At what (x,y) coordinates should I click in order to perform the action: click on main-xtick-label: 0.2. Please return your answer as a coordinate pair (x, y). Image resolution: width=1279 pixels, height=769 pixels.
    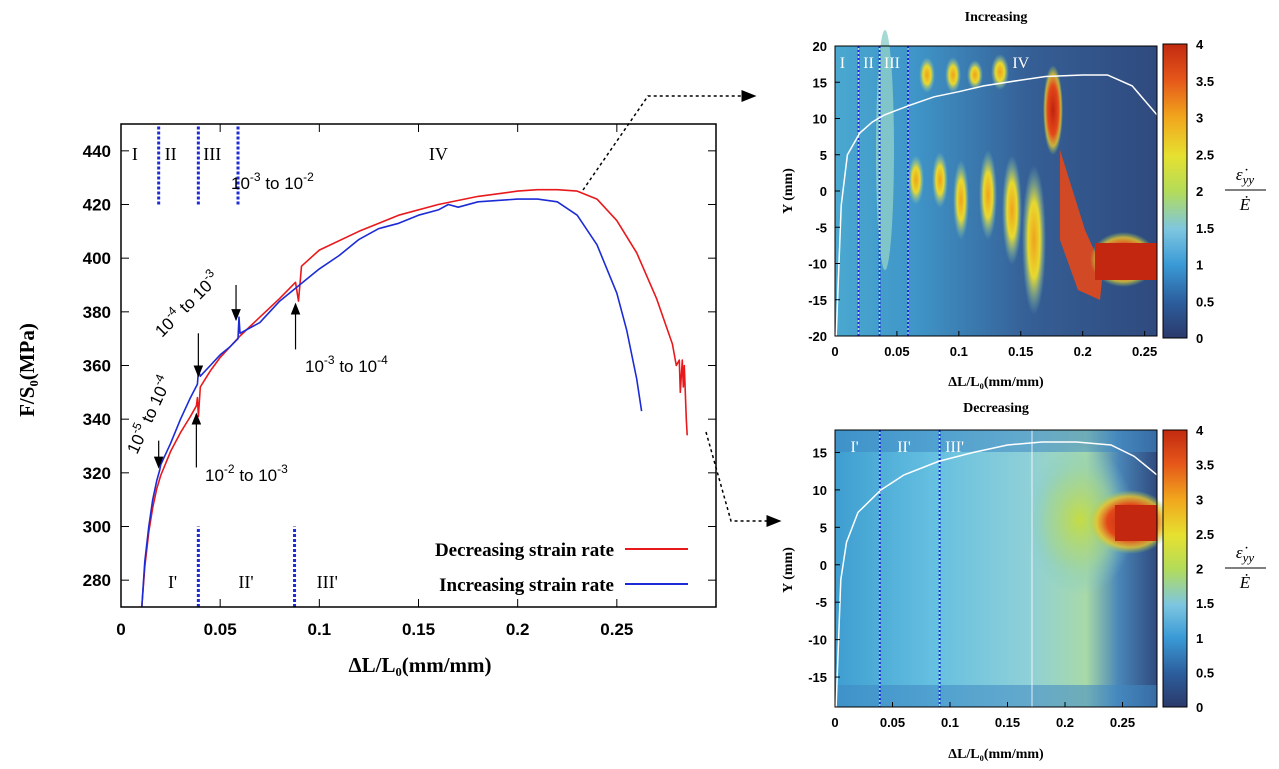
    Looking at the image, I should click on (518, 629).